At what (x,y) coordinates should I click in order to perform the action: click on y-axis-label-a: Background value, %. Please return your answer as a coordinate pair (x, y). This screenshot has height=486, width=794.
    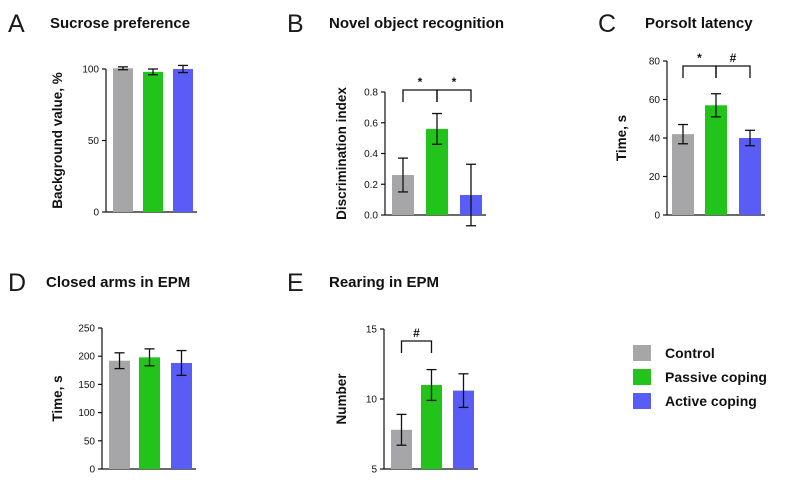
    Looking at the image, I should click on (57, 140).